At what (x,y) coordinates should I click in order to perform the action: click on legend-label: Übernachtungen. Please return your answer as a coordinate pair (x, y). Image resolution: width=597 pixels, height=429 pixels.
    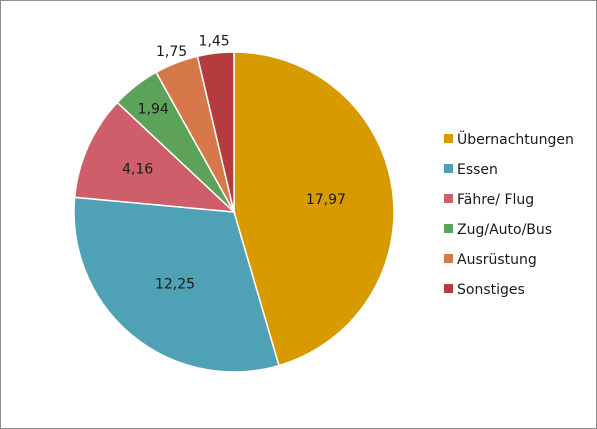
    Looking at the image, I should click on (515, 139).